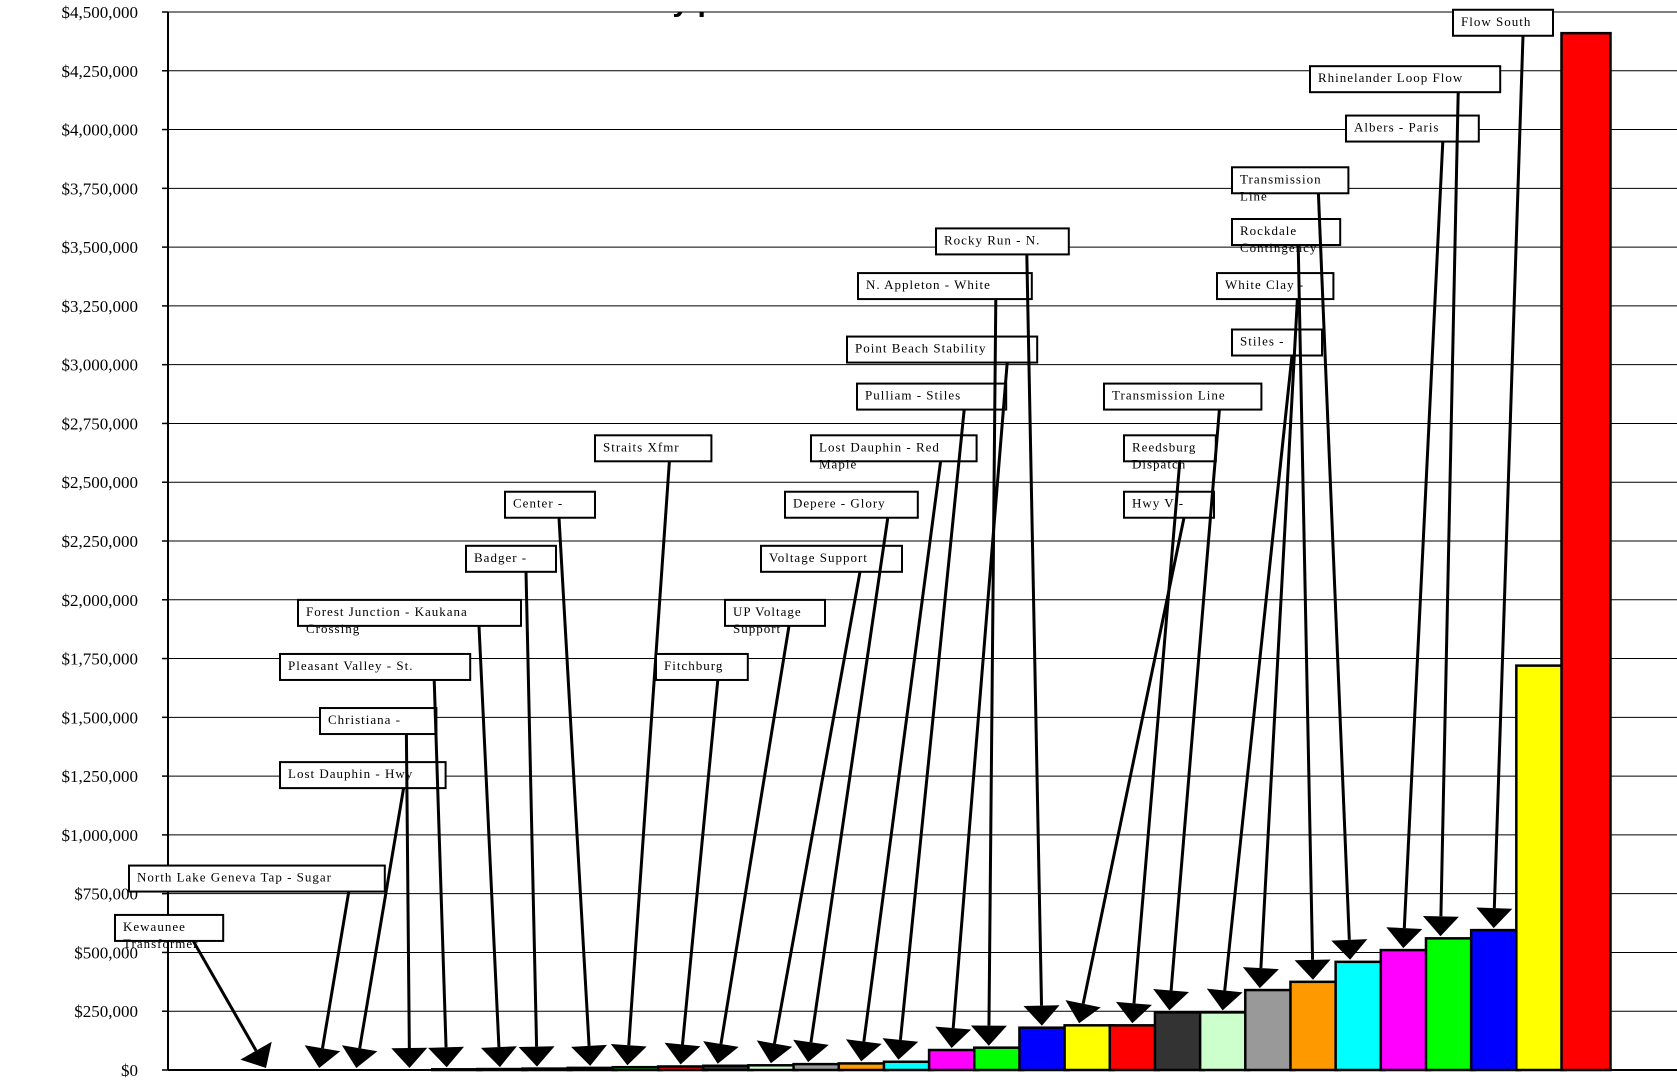  I want to click on callout: Rockdale Contingency, so click(1286, 599).